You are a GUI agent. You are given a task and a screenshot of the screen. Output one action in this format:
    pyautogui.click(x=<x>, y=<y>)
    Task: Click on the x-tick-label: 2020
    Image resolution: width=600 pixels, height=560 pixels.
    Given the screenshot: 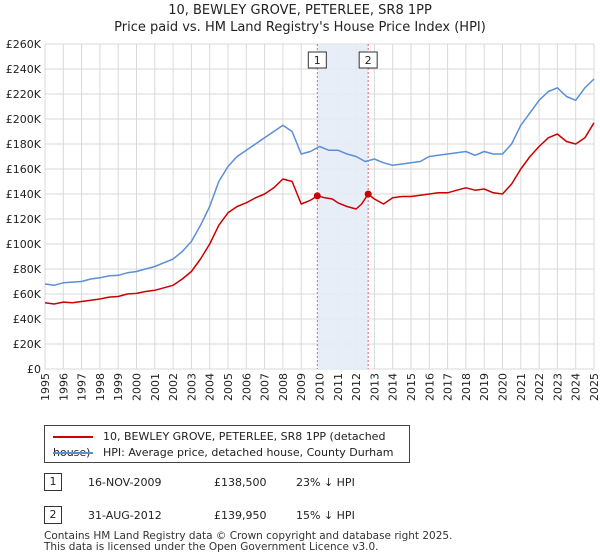 What is the action you would take?
    pyautogui.click(x=503, y=387)
    